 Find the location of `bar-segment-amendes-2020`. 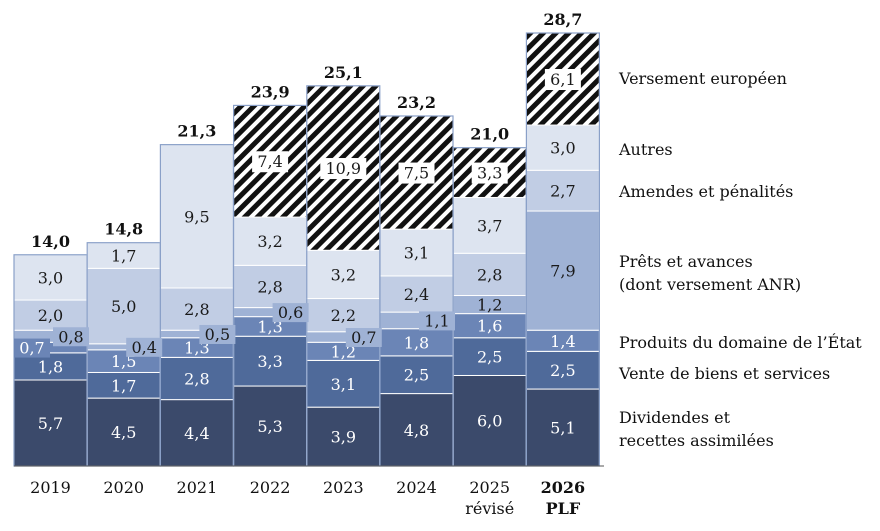

bar-segment-amendes-2020 is located at coordinates (123, 306).